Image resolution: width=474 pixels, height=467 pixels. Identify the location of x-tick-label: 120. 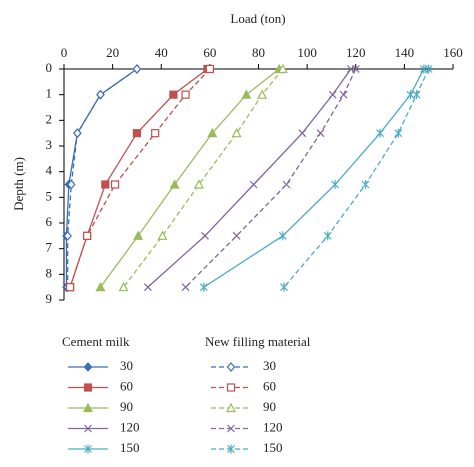
(356, 52).